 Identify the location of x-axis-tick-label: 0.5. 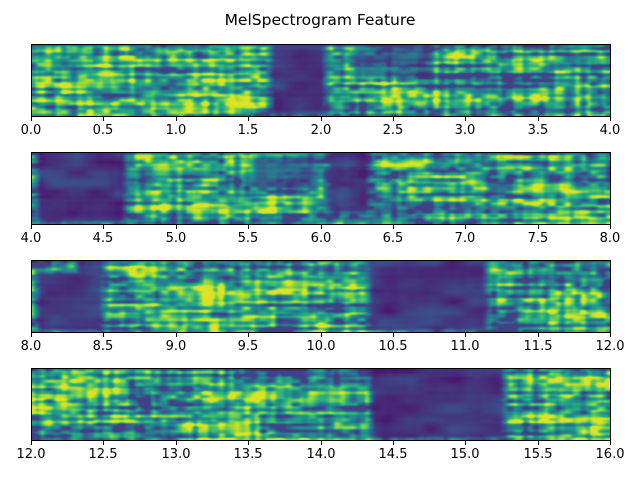
(103, 130).